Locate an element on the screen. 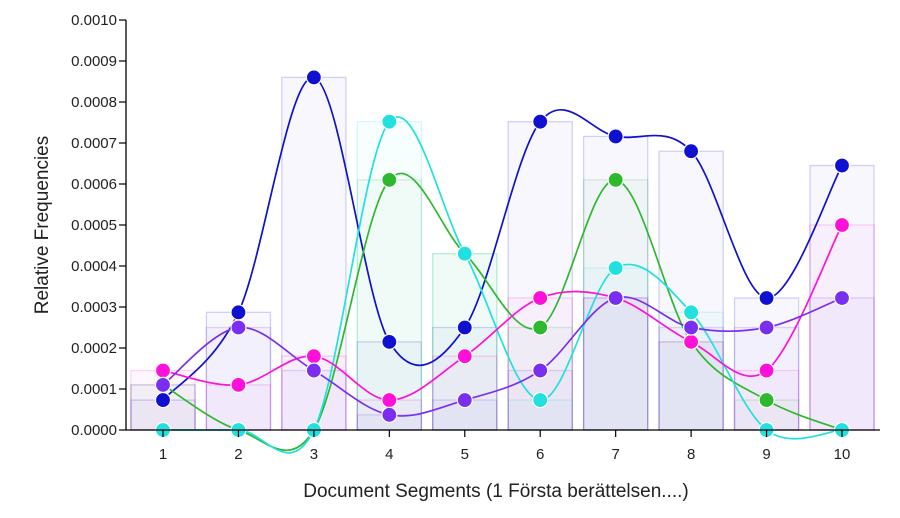 The height and width of the screenshot is (518, 900). x-tick-label-9: 9 is located at coordinates (766, 454).